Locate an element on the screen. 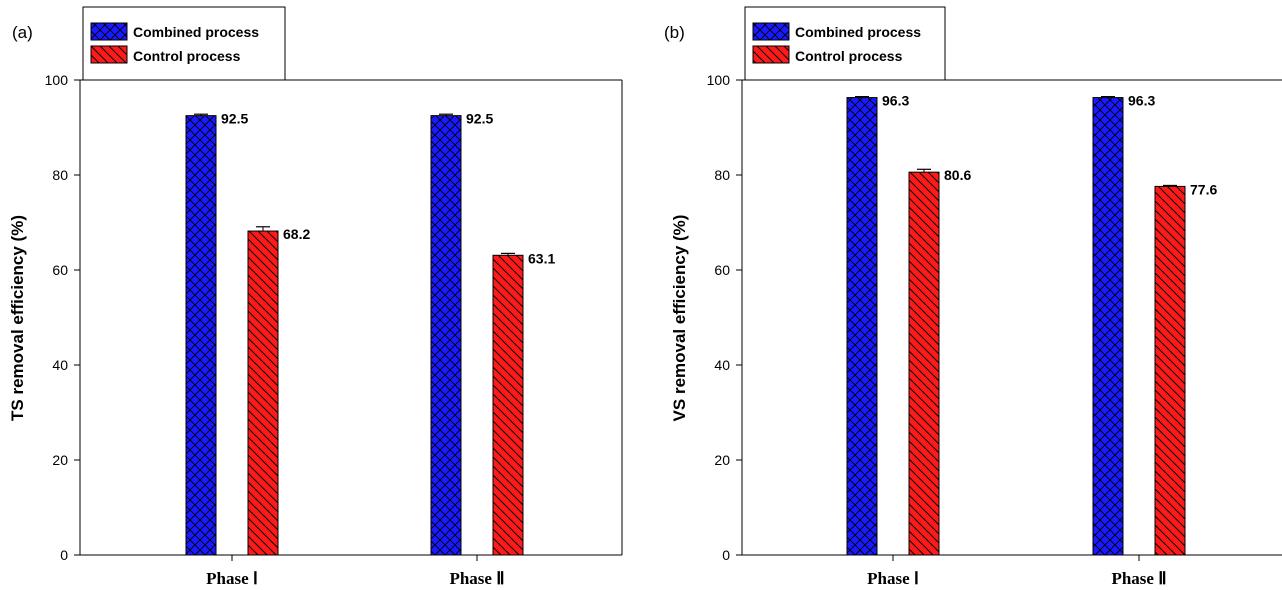  panel-b-xtick-label: Phase Ⅰ is located at coordinates (893, 578).